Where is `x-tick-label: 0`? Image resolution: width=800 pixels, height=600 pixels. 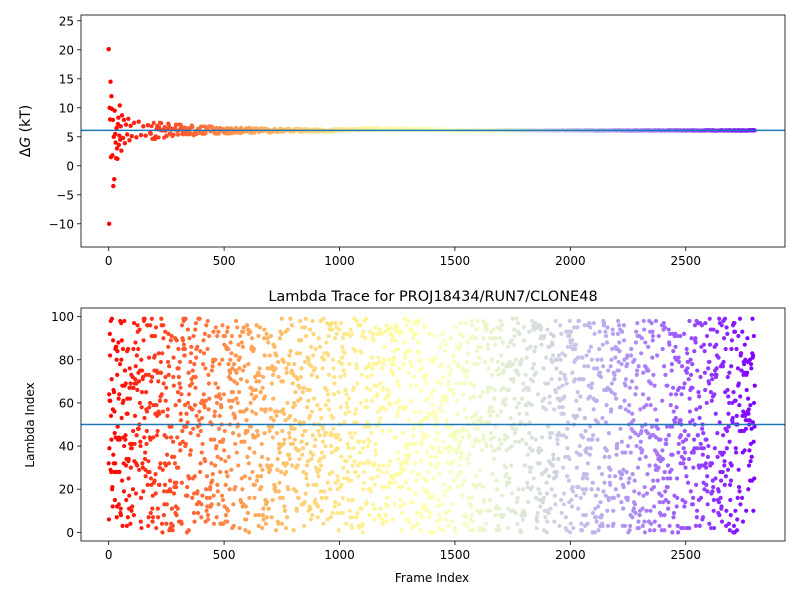 x-tick-label: 0 is located at coordinates (109, 261).